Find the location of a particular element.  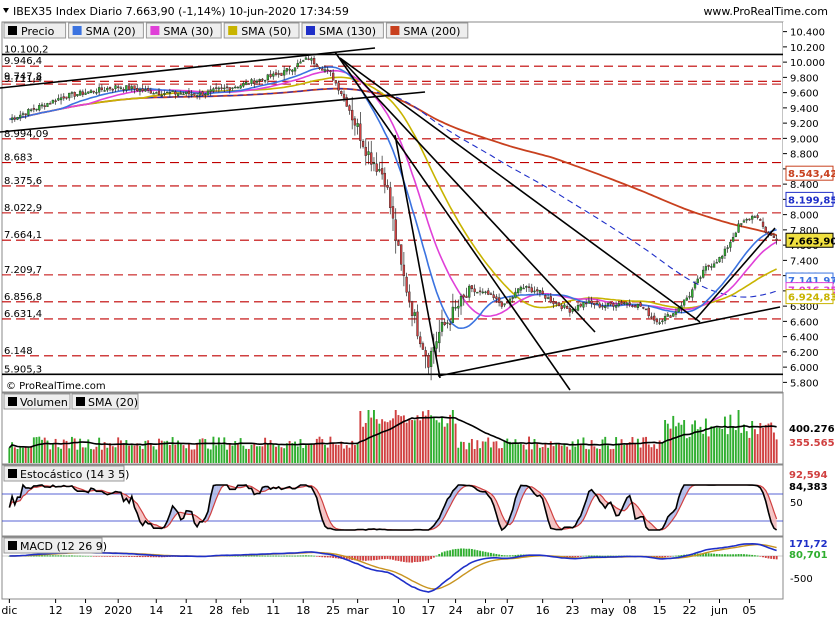

brand-label: www.ProRealTime.com is located at coordinates (765, 11).